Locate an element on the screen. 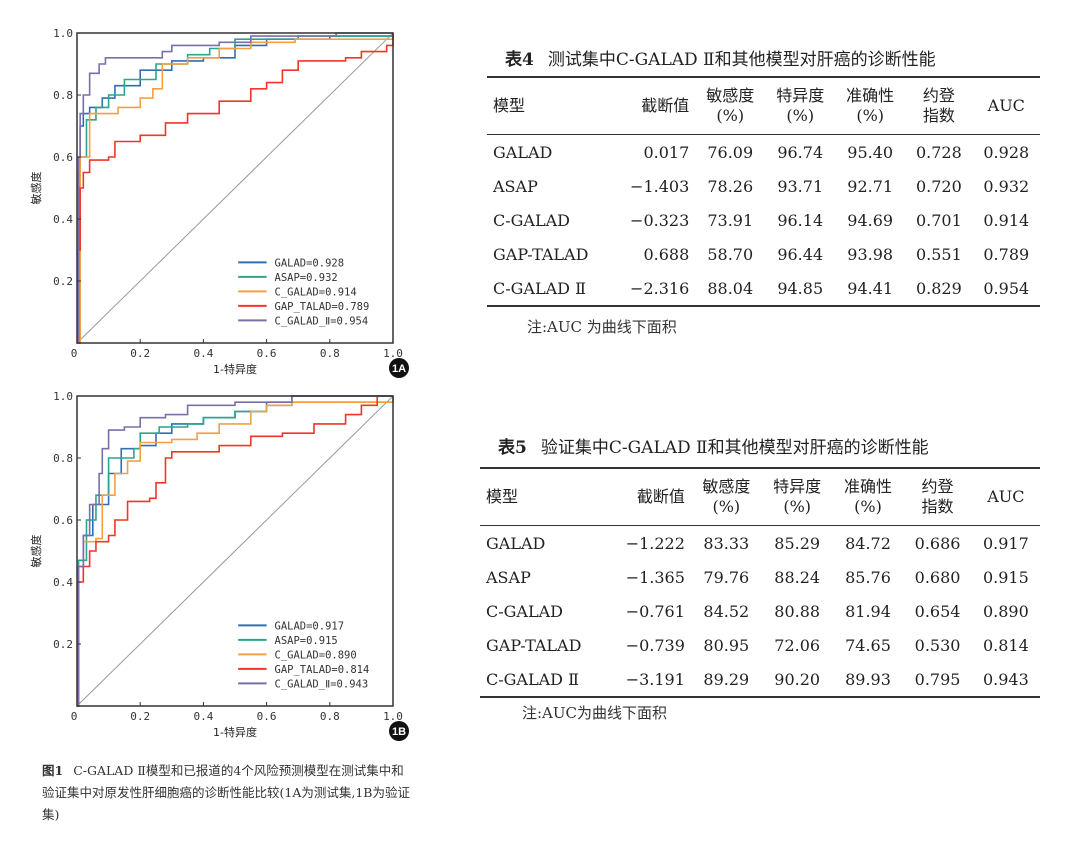 The width and height of the screenshot is (1080, 844). table5-title: 表5 验证集中C-GALAD Ⅱ和其他模型对肝癌的诊断性能 is located at coordinates (713, 445).